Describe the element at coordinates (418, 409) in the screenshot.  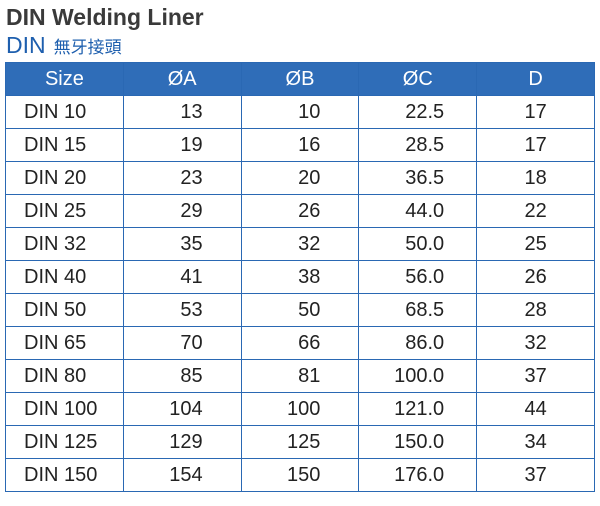
I see `table-cell: 121.0` at that location.